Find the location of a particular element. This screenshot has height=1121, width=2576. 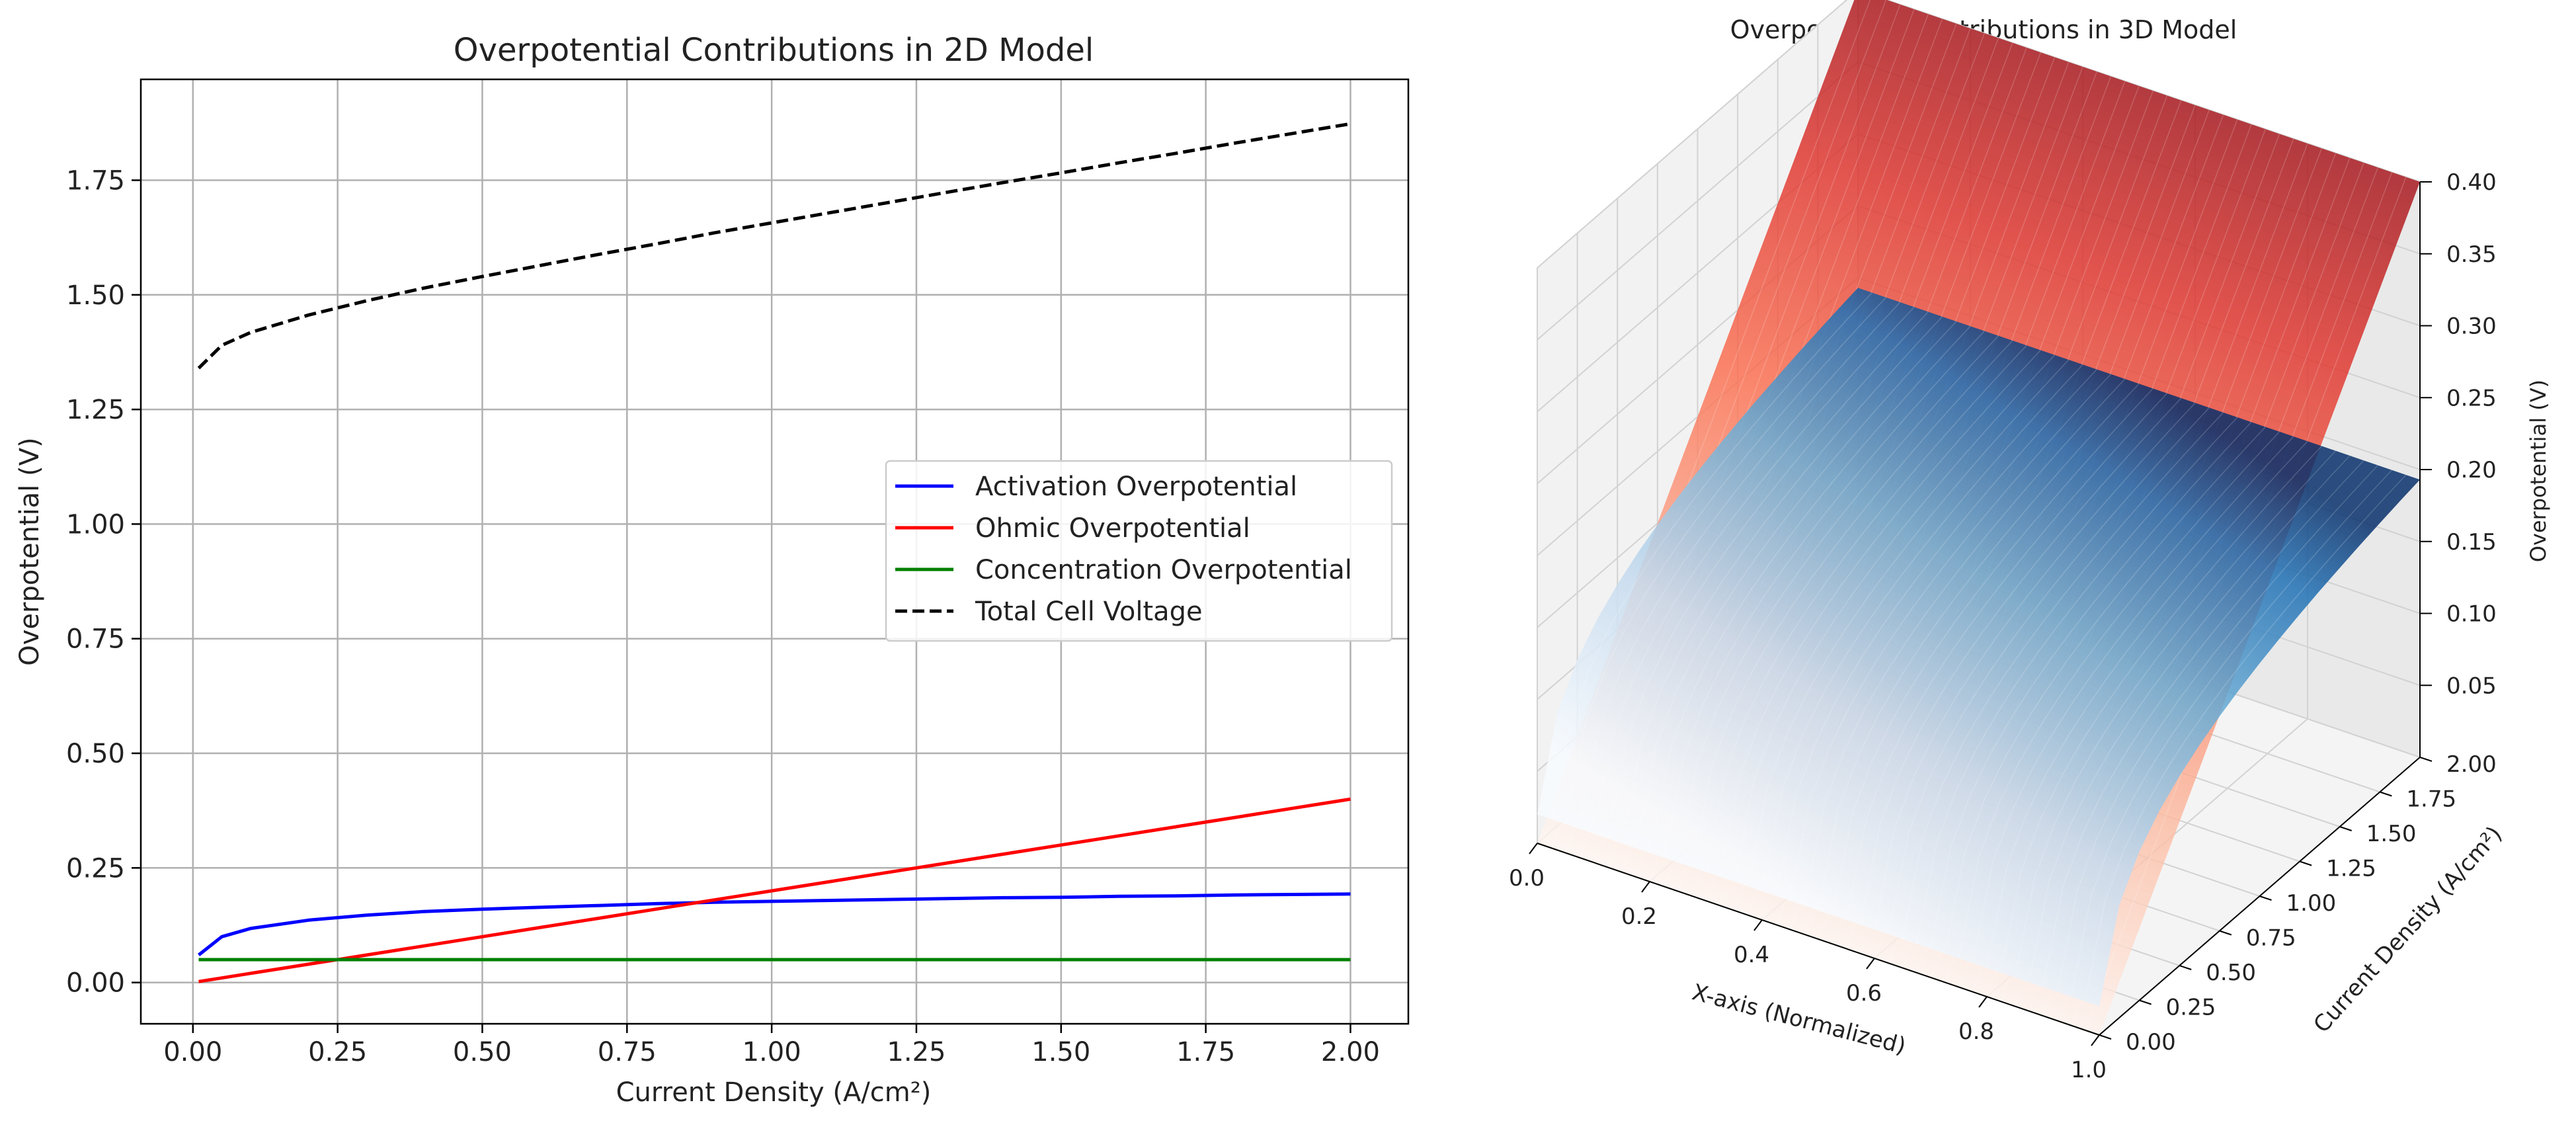

x-tick-label: 2.00 is located at coordinates (1351, 1052).